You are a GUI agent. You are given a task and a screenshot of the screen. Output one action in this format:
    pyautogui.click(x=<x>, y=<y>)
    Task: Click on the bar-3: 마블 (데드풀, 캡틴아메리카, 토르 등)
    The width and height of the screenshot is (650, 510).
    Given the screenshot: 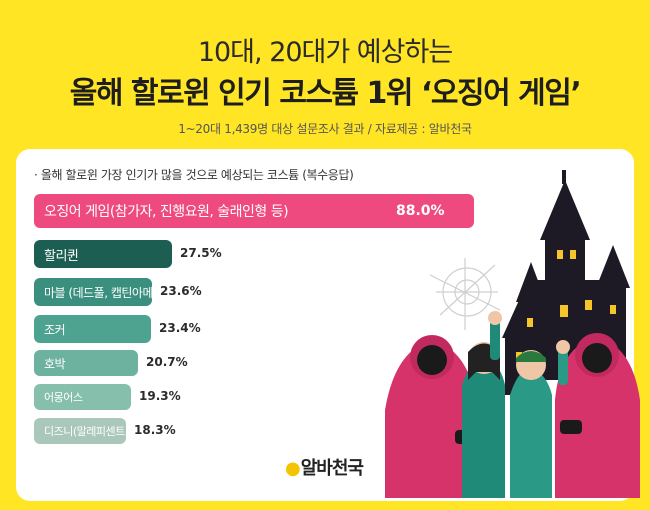 What is the action you would take?
    pyautogui.click(x=93, y=292)
    